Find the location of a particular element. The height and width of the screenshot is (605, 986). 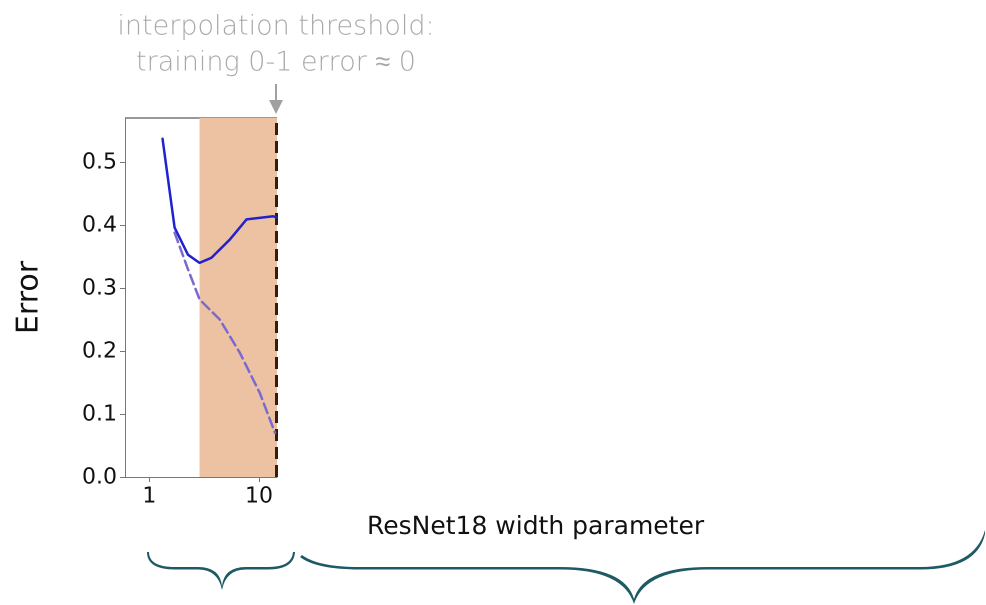

y-tick-label: 0.5 is located at coordinates (99, 162).